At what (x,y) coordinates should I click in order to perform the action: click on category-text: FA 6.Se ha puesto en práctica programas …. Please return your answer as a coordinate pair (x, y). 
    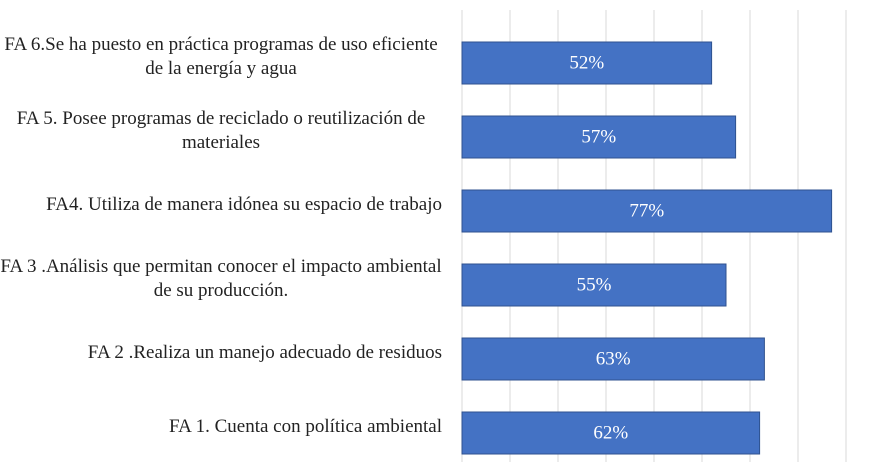
    Looking at the image, I should click on (221, 56).